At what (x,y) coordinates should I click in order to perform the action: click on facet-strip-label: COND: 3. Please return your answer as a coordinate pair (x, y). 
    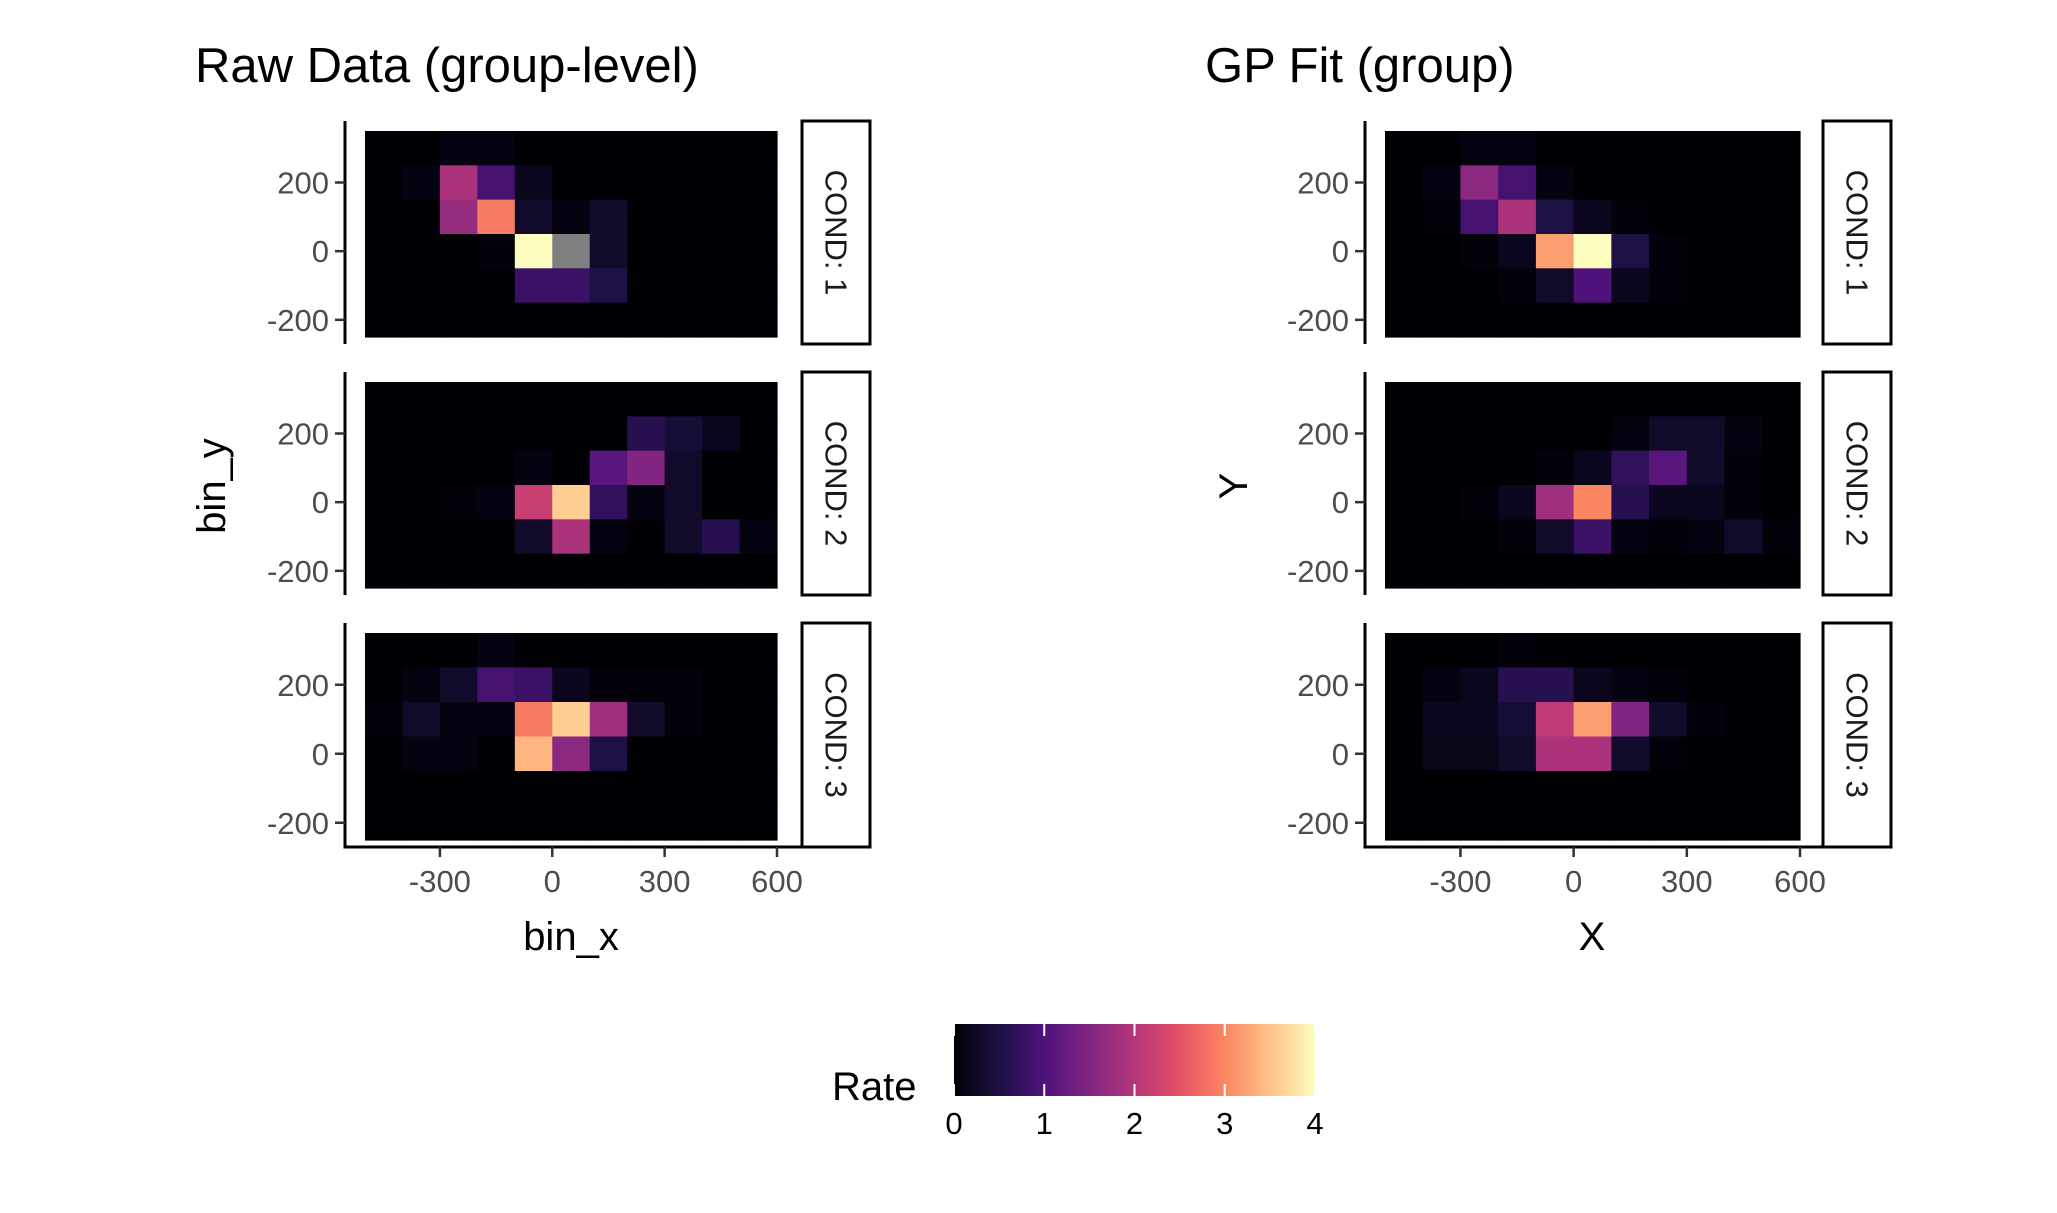
    Looking at the image, I should click on (1857, 735).